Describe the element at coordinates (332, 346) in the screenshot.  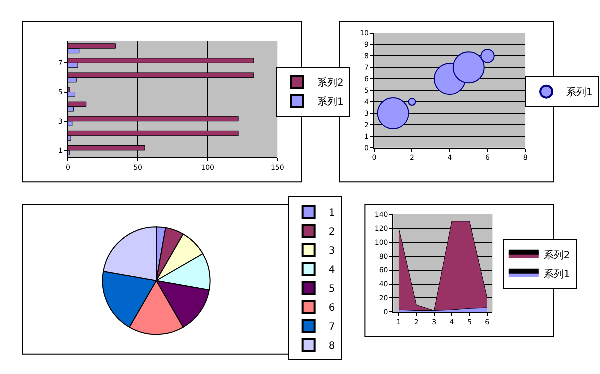
I see `legend-label: 8` at that location.